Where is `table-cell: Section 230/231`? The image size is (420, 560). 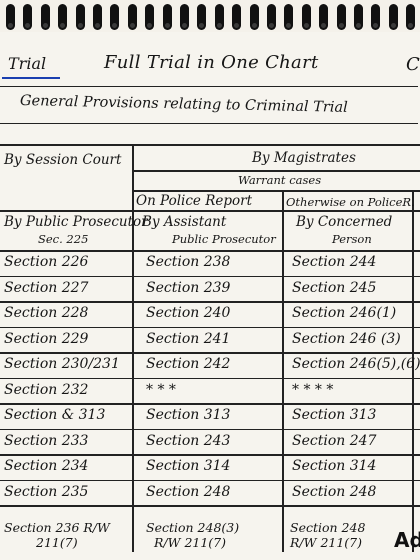
table-cell: Section 230/231 is located at coordinates (62, 364).